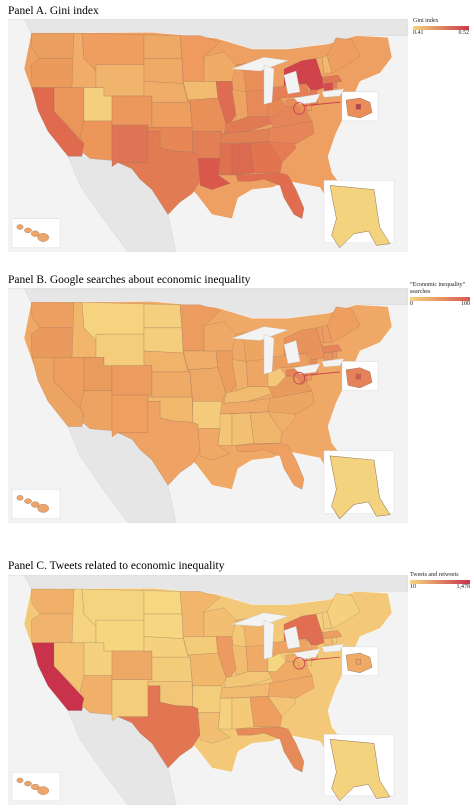 Image resolution: width=474 pixels, height=809 pixels. What do you see at coordinates (413, 587) in the screenshot?
I see `legend-min-label: 10` at bounding box center [413, 587].